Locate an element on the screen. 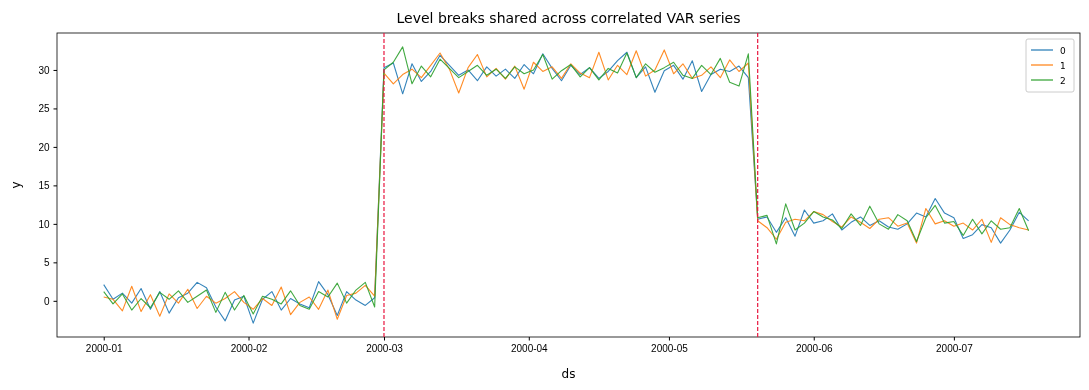 The image size is (1089, 390). chart-title: Level breaks shared across correlated VAR series is located at coordinates (568, 18).